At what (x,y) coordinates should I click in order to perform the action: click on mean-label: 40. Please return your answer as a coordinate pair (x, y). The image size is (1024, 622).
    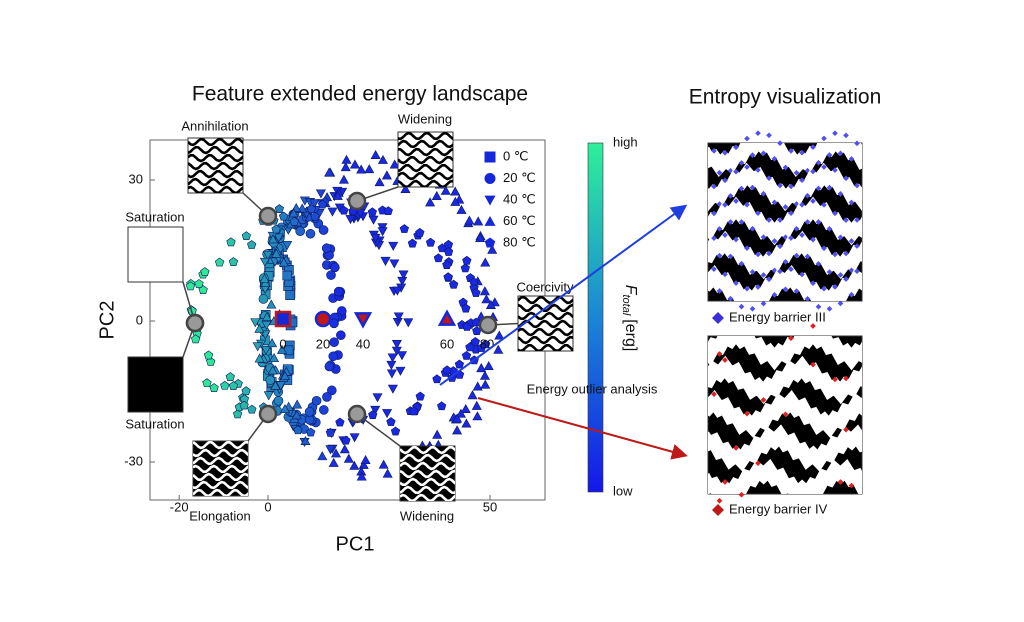
    Looking at the image, I should click on (363, 343).